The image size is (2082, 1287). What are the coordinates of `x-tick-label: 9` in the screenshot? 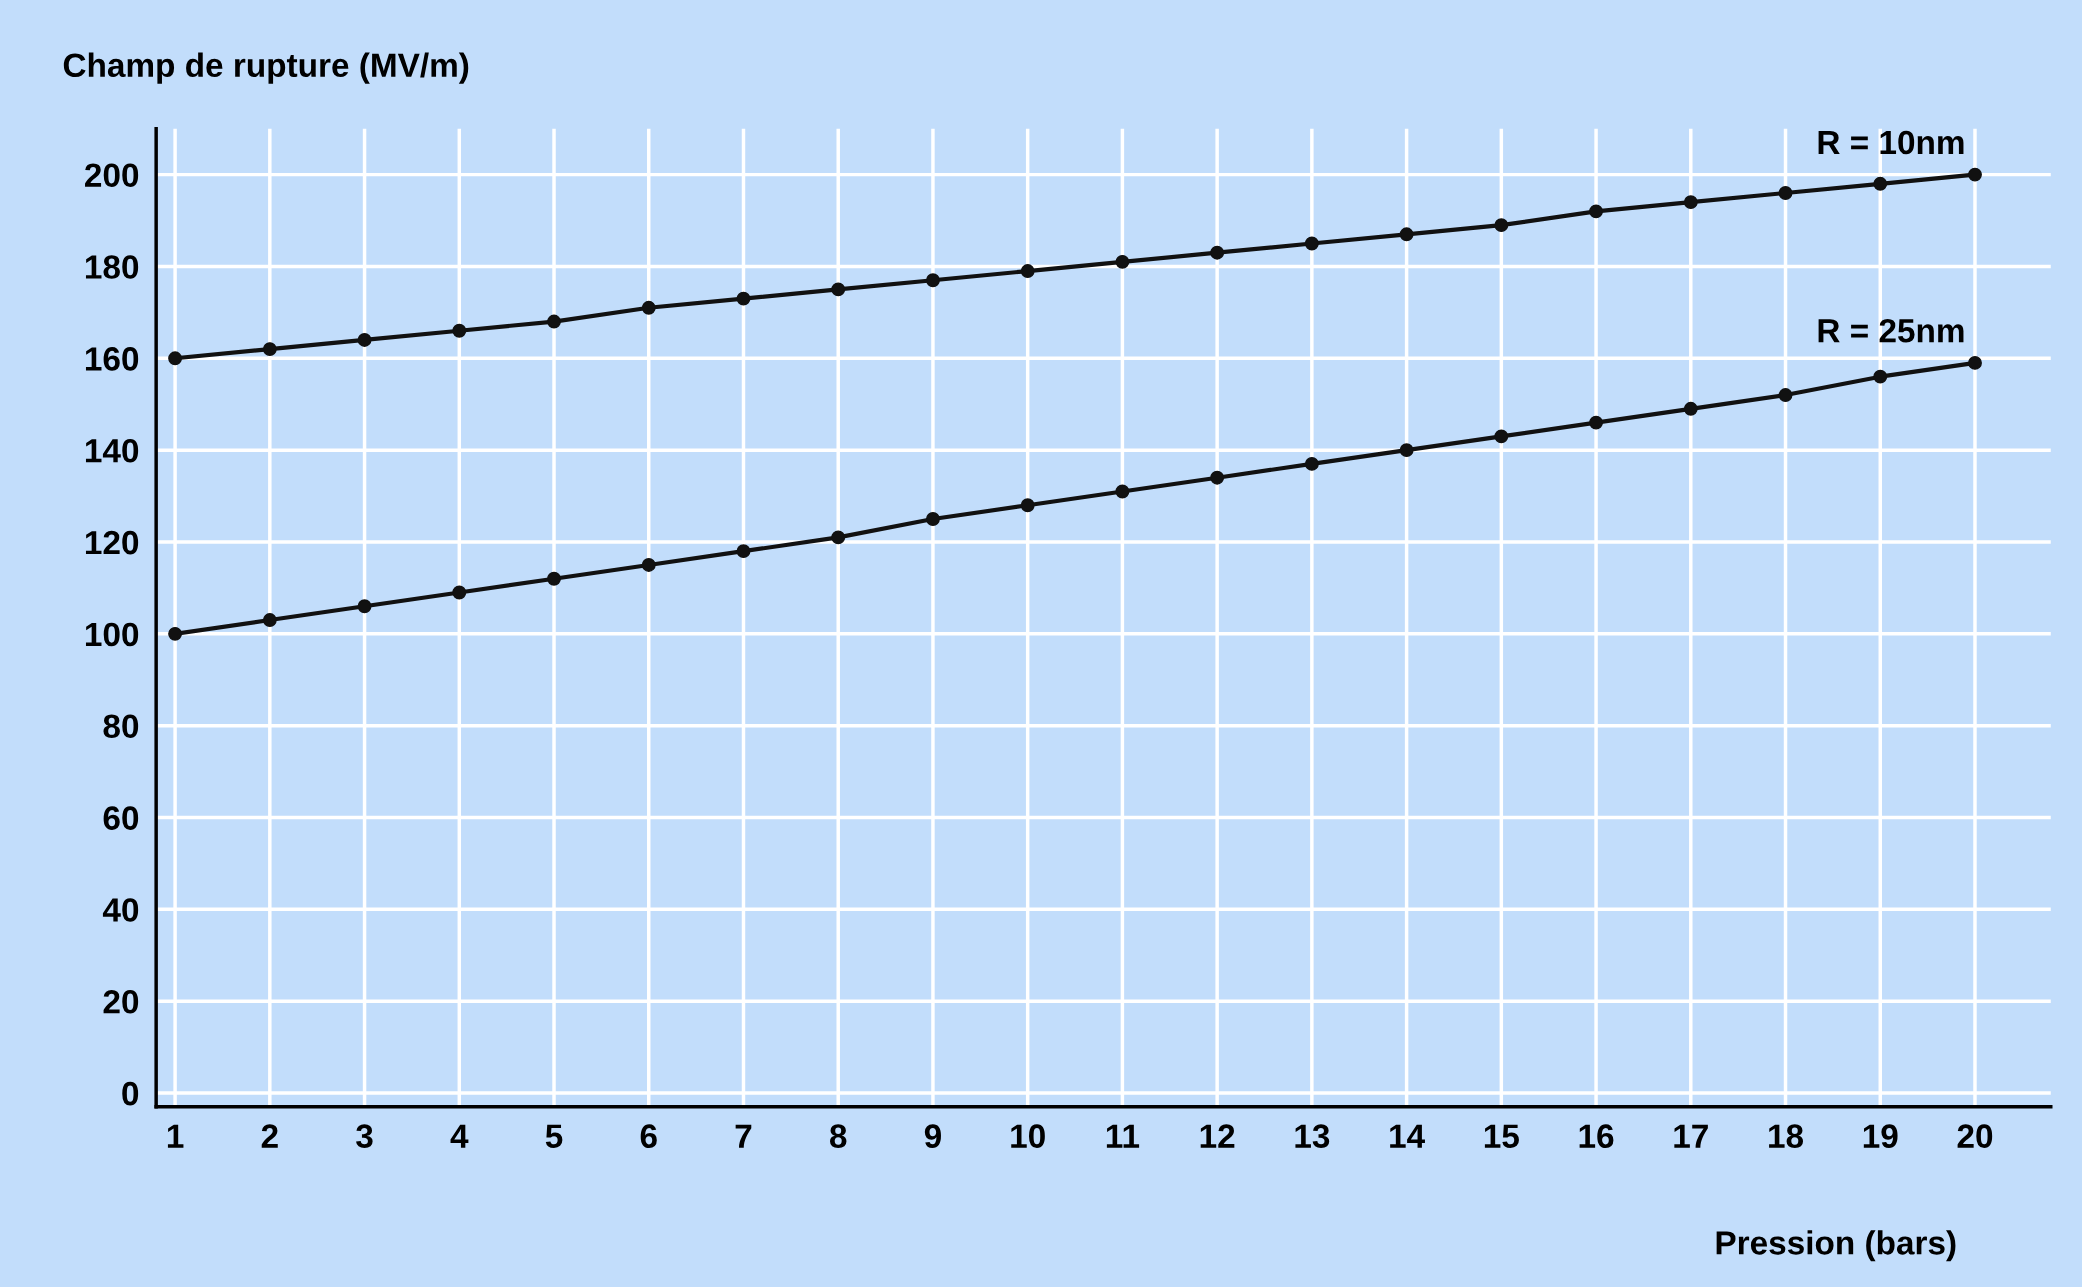 It's located at (932, 1136).